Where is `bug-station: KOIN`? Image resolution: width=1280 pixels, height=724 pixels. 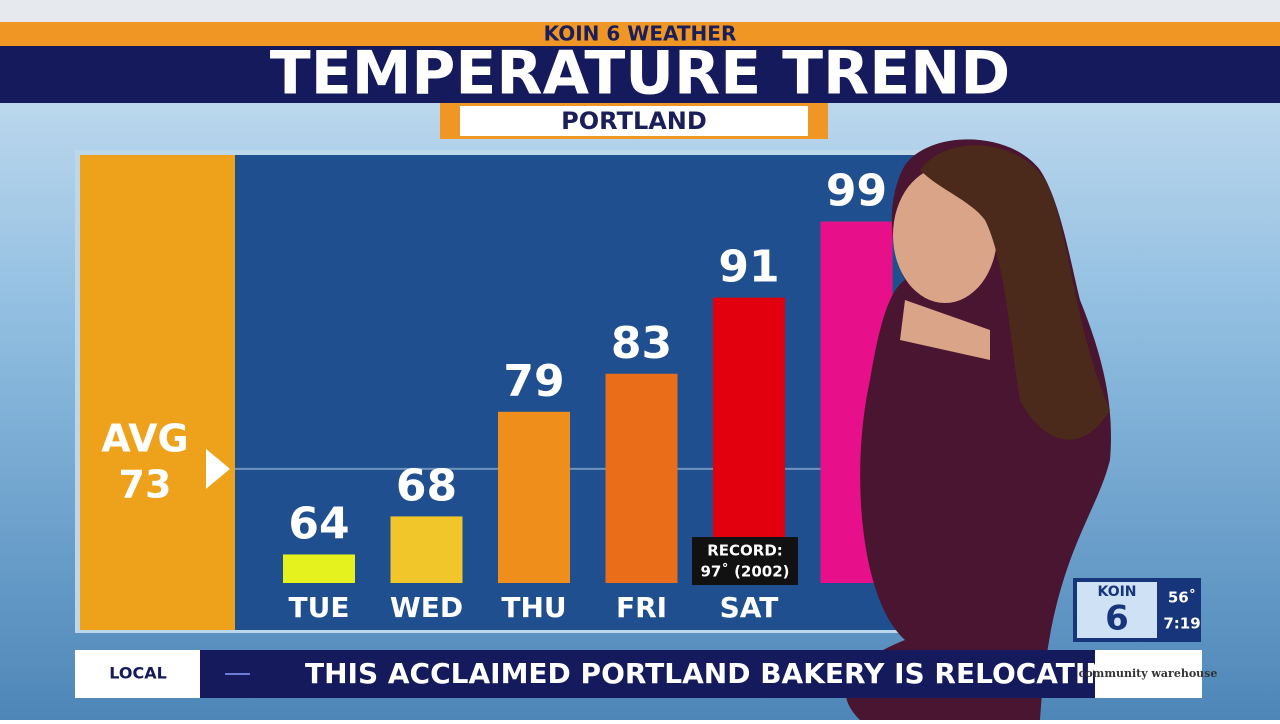 bug-station: KOIN is located at coordinates (1116, 592).